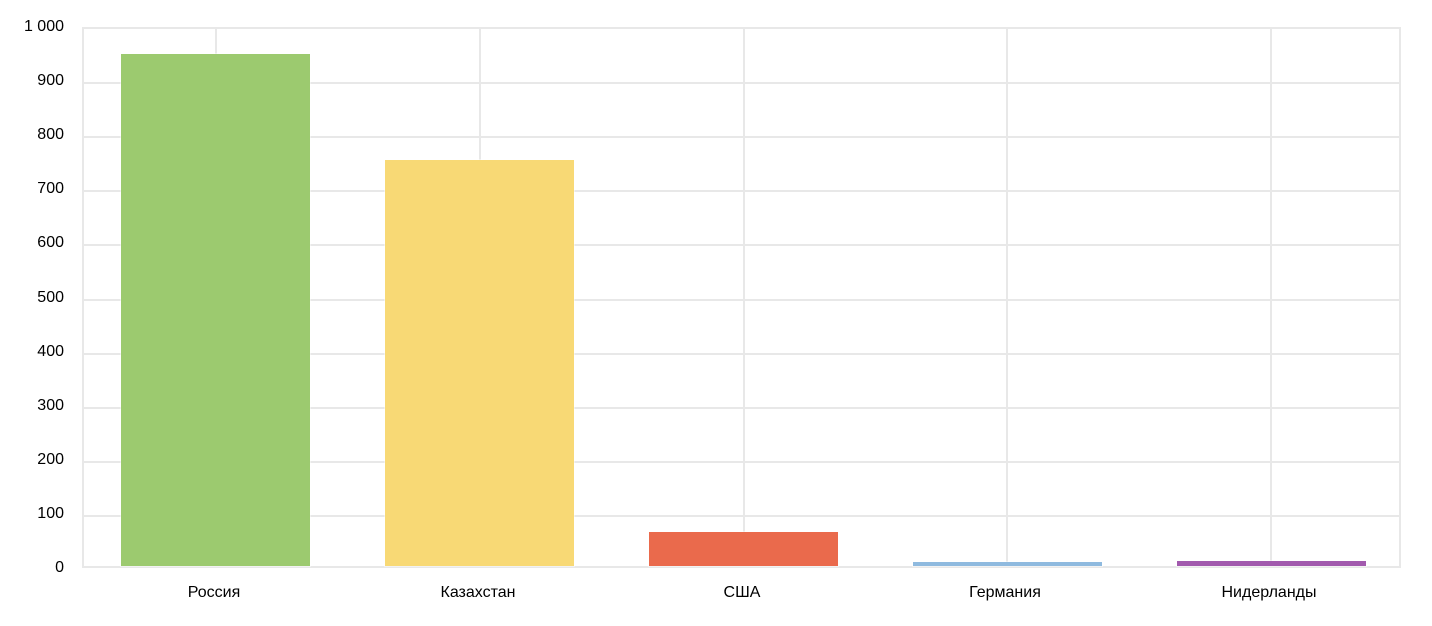 This screenshot has width=1432, height=626. What do you see at coordinates (50, 242) in the screenshot?
I see `y-tick-label: 600` at bounding box center [50, 242].